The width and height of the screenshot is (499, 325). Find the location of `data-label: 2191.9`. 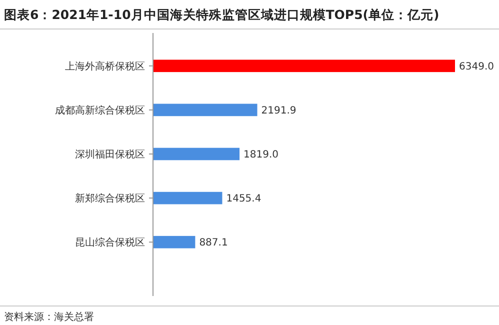

data-label: 2191.9 is located at coordinates (278, 110).